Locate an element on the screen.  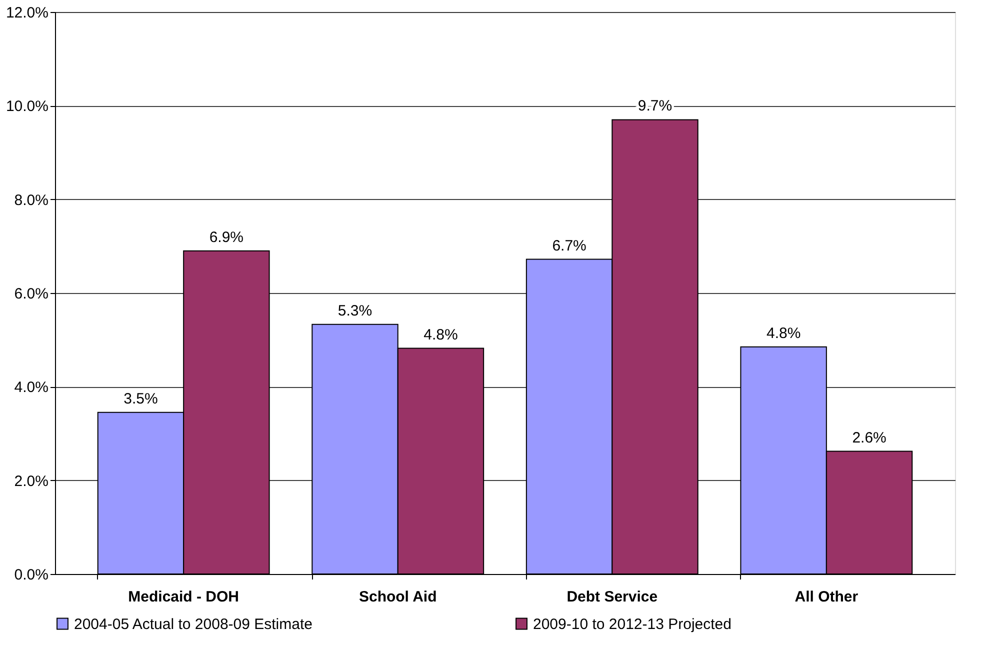
y-tick-label: 8.0% is located at coordinates (31, 200).